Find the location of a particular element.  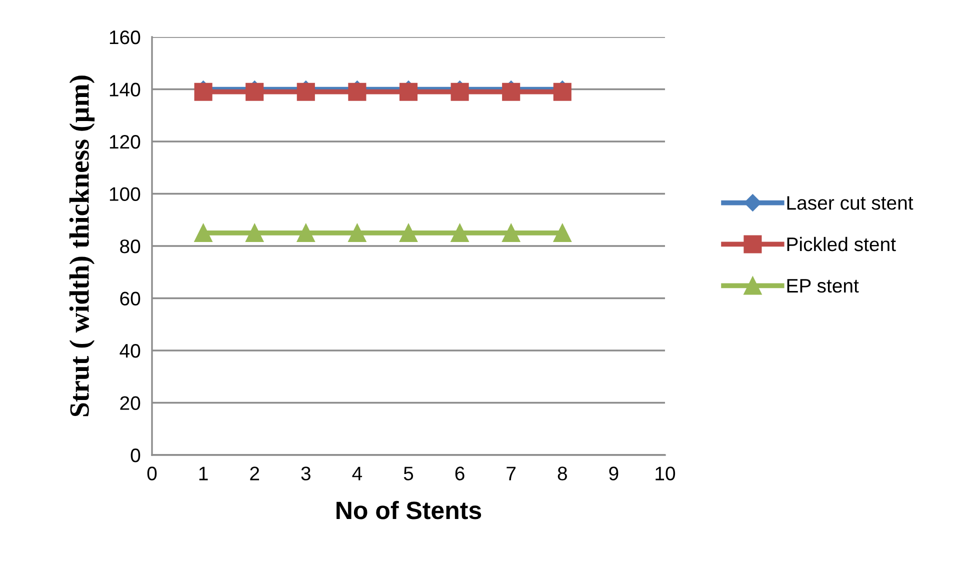

legend-label: EP stent is located at coordinates (823, 286).